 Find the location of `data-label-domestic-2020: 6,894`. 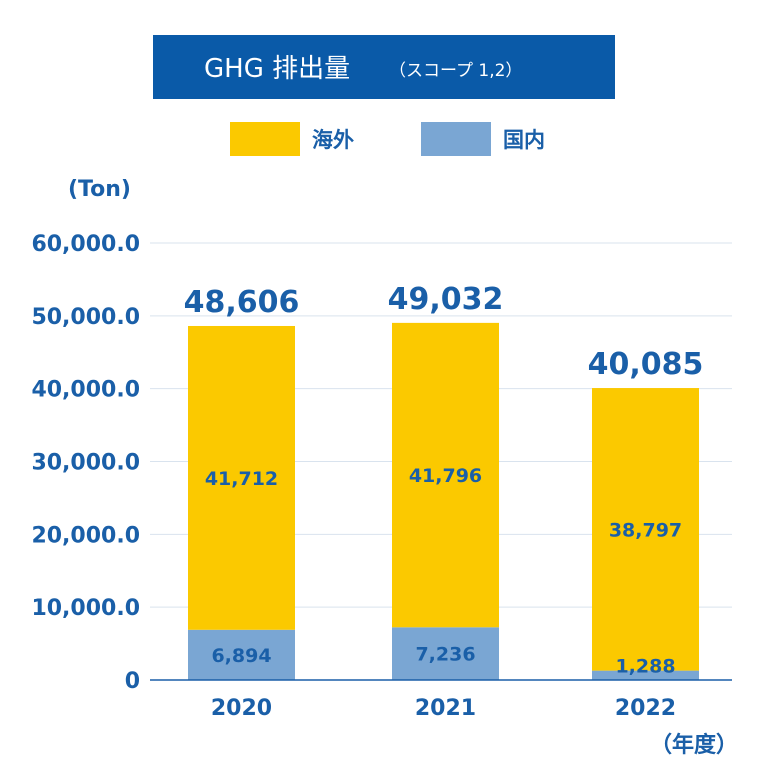

data-label-domestic-2020: 6,894 is located at coordinates (241, 656).